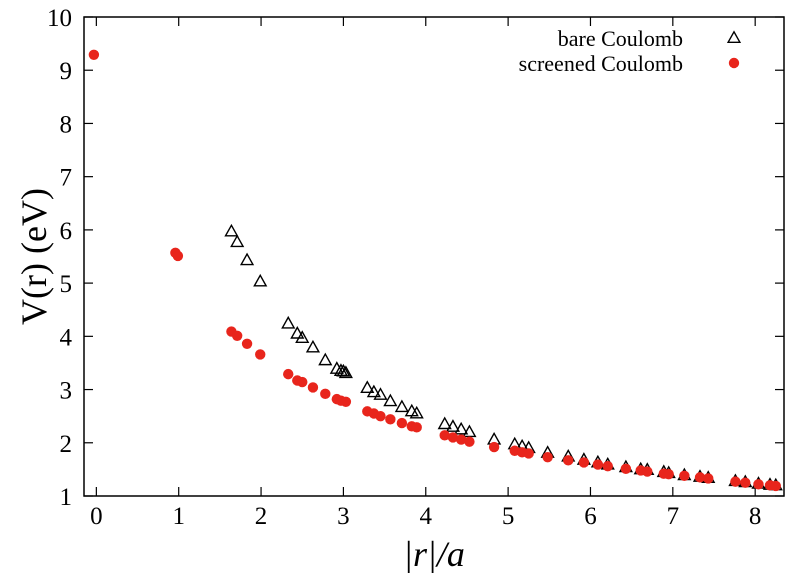  I want to click on y-tick-label: 5, so click(66, 284).